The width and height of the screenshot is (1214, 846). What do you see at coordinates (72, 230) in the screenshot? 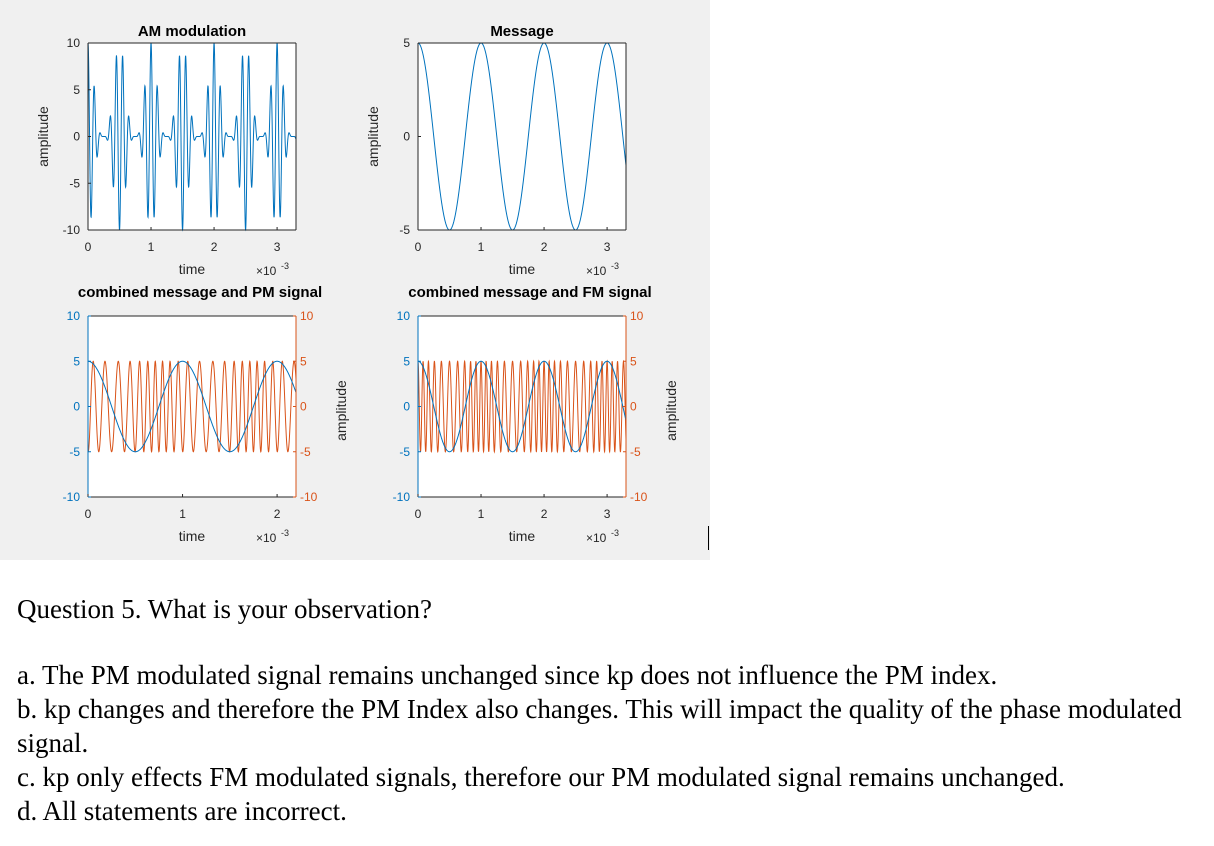
I see `am-ytick-label-0: -10` at bounding box center [72, 230].